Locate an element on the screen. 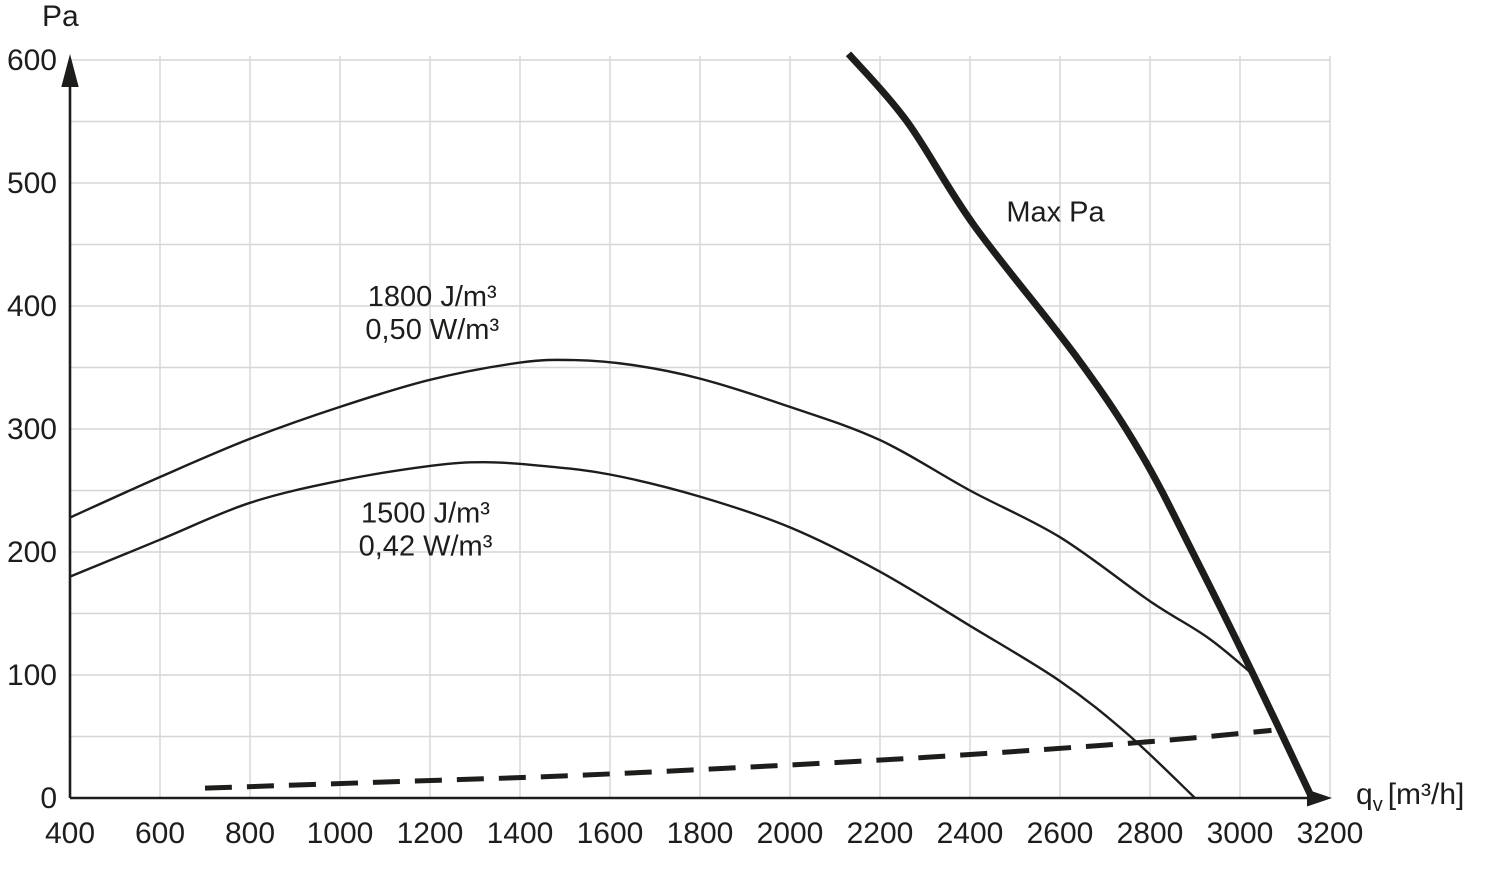 This screenshot has height=894, width=1511. x-axis-title: qv [m³/h] is located at coordinates (1410, 797).